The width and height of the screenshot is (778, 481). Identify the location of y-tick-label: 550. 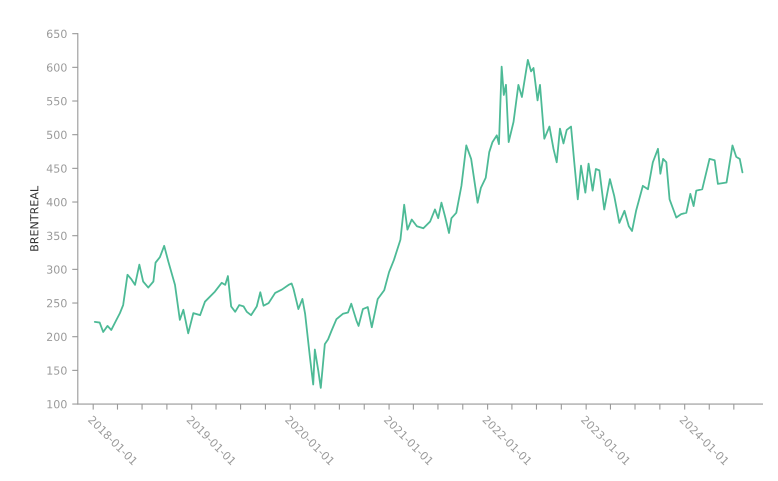
(57, 101).